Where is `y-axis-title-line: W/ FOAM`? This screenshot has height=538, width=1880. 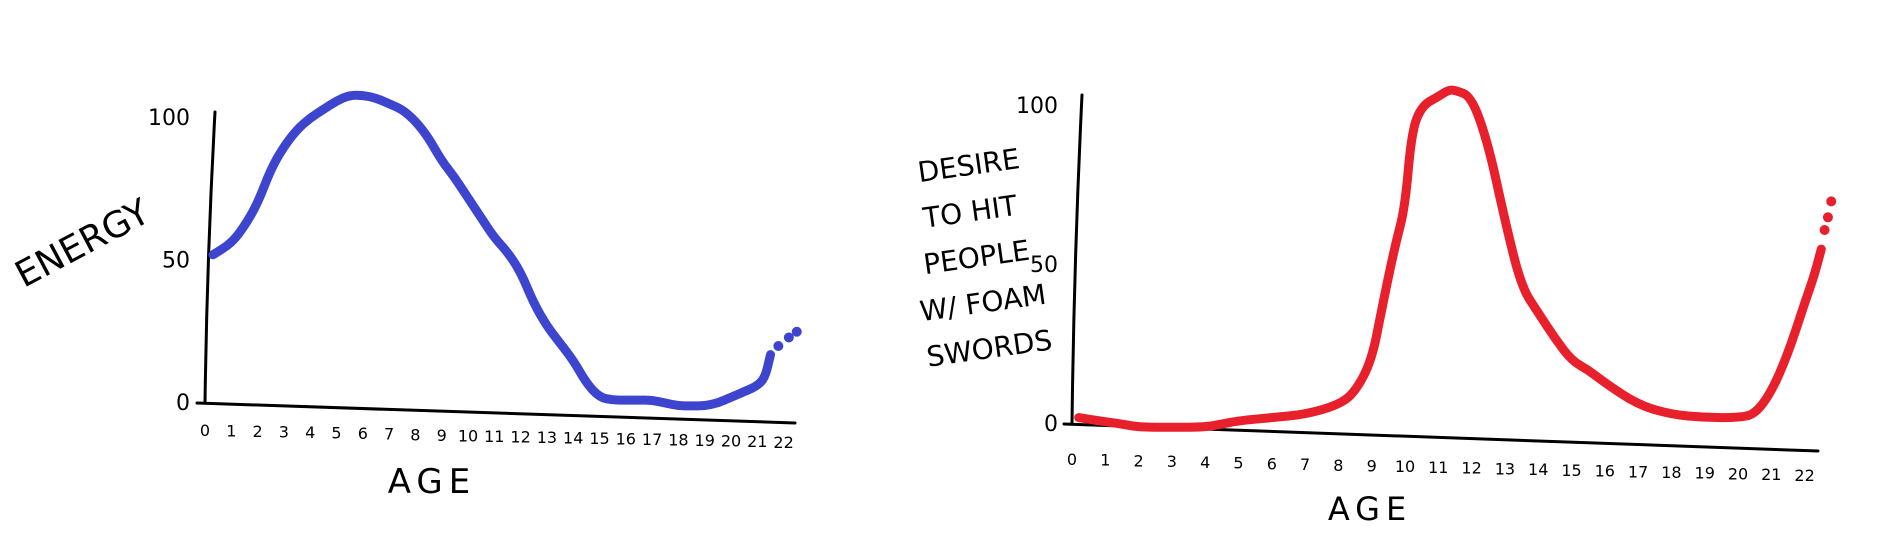
y-axis-title-line: W/ FOAM is located at coordinates (983, 303).